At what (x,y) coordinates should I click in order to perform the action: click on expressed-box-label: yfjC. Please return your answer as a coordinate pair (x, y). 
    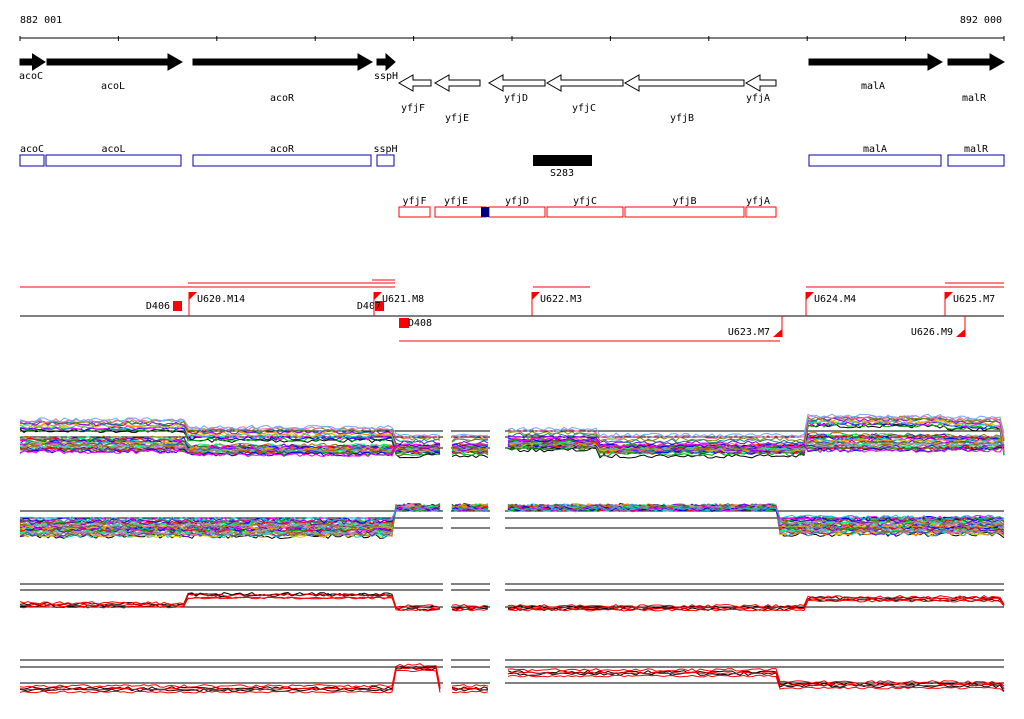
    Looking at the image, I should click on (585, 201).